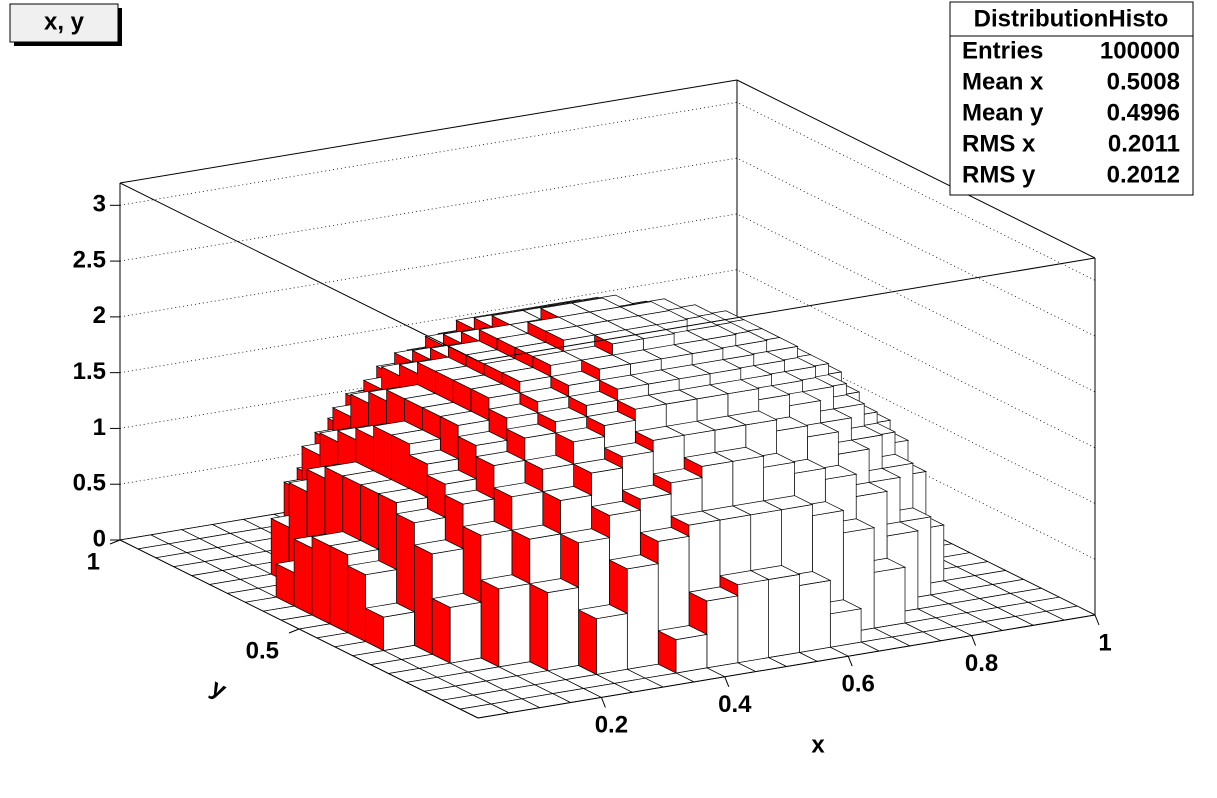  What do you see at coordinates (981, 663) in the screenshot?
I see `x-tick-label: 0.8` at bounding box center [981, 663].